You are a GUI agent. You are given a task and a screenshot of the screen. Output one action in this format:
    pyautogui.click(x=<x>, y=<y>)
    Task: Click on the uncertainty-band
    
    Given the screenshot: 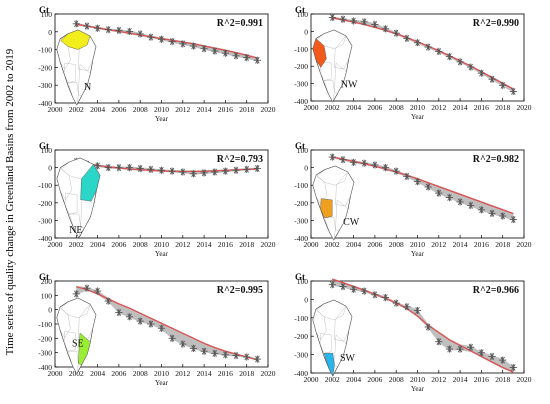 What is the action you would take?
    pyautogui.click(x=423, y=188)
    